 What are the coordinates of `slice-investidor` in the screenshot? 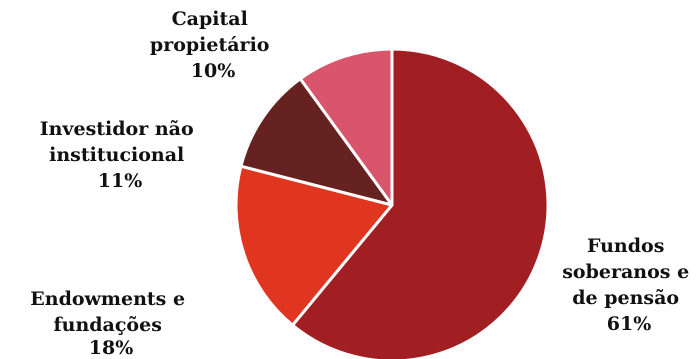 It's located at (316, 142).